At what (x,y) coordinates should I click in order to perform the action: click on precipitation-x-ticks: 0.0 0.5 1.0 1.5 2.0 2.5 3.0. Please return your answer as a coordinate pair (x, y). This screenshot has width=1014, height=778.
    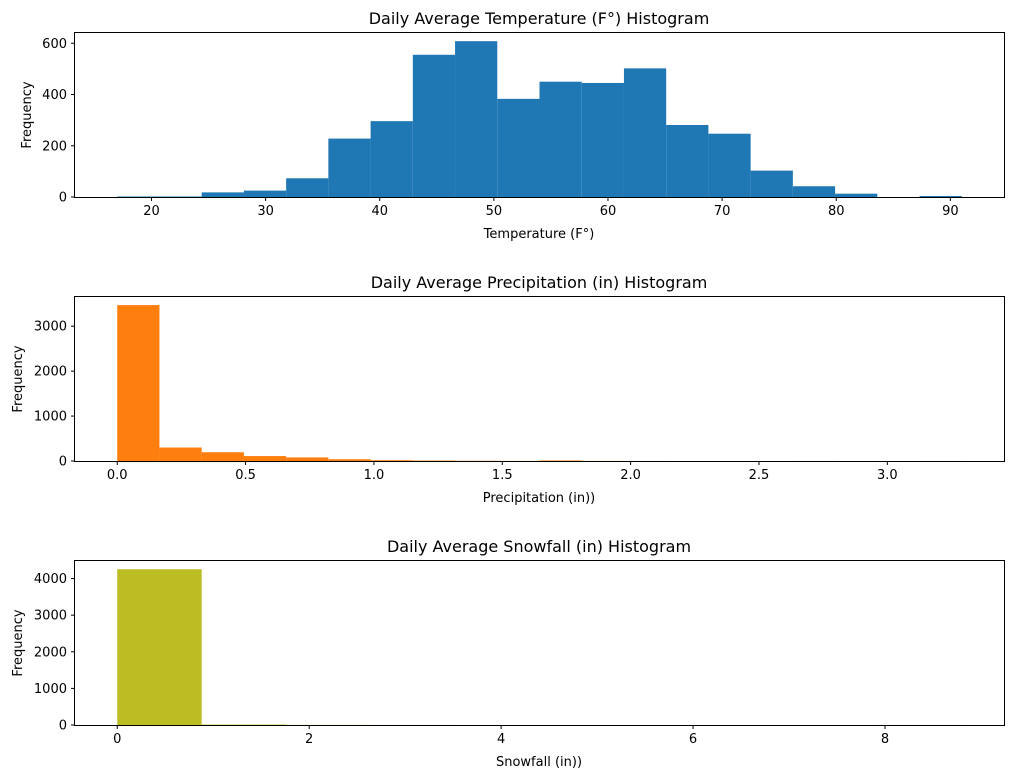
    Looking at the image, I should click on (502, 472).